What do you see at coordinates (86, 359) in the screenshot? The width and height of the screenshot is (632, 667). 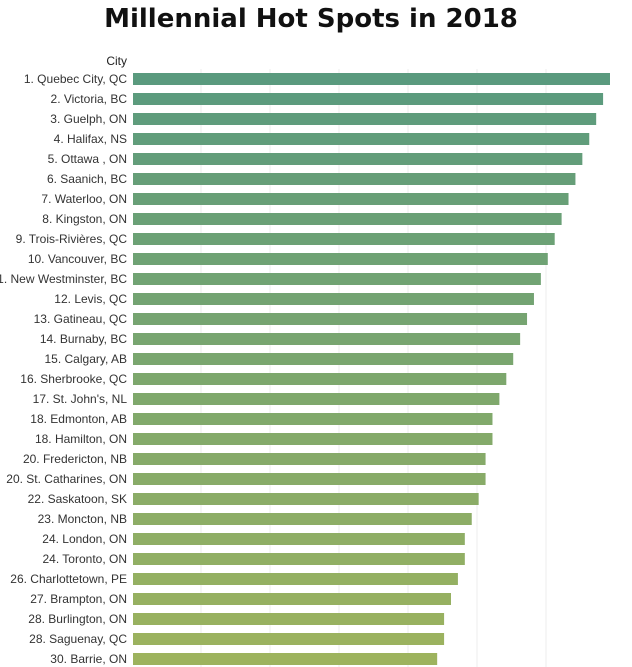 I see `category-label: 15. Calgary, AB` at bounding box center [86, 359].